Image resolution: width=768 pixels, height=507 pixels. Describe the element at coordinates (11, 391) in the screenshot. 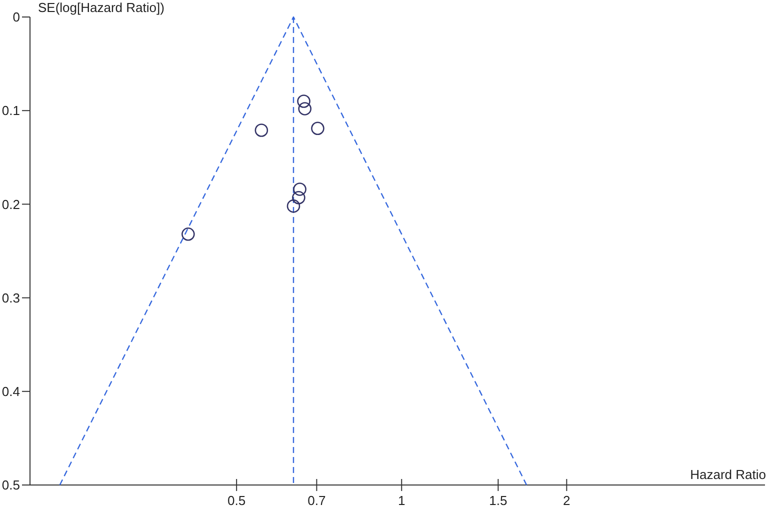

I see `y-tick-label: 0.4` at that location.